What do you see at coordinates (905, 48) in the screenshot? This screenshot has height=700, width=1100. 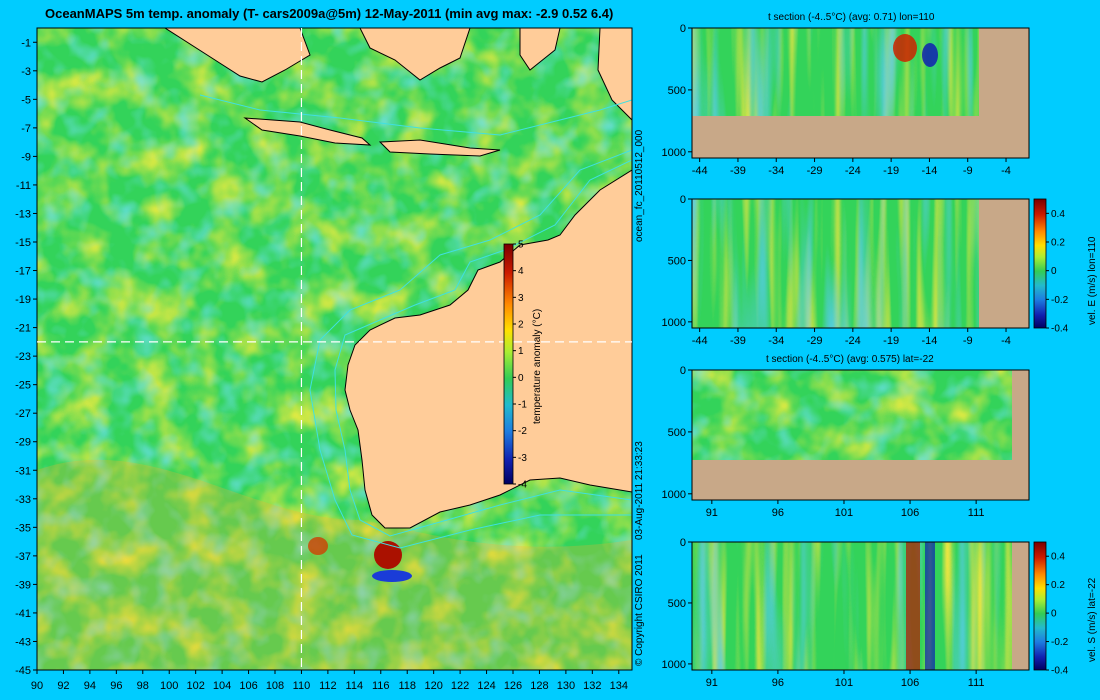 I see `section-t-lon-hot-spot` at bounding box center [905, 48].